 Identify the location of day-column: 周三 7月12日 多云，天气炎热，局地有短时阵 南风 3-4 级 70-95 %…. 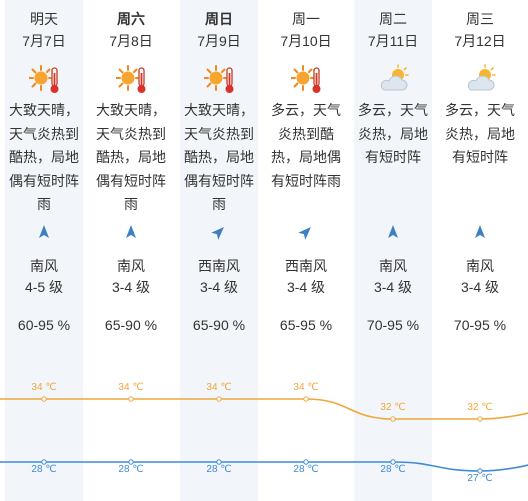
(480, 250).